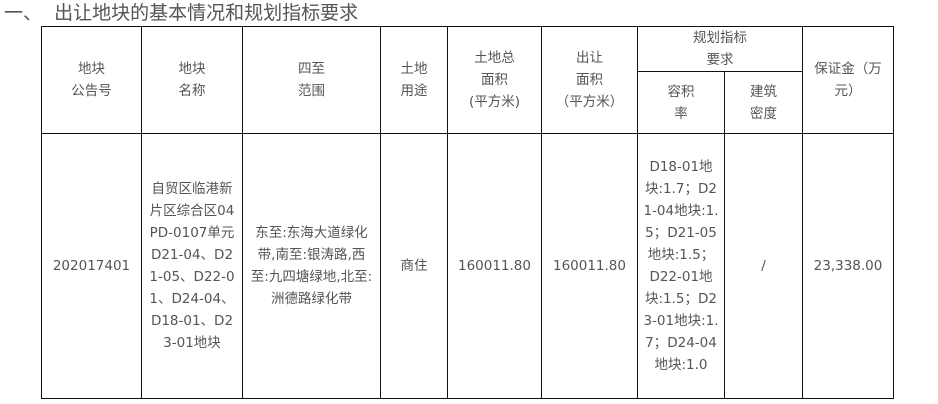  Describe the element at coordinates (414, 266) in the screenshot. I see `cell-use: 商住` at that location.